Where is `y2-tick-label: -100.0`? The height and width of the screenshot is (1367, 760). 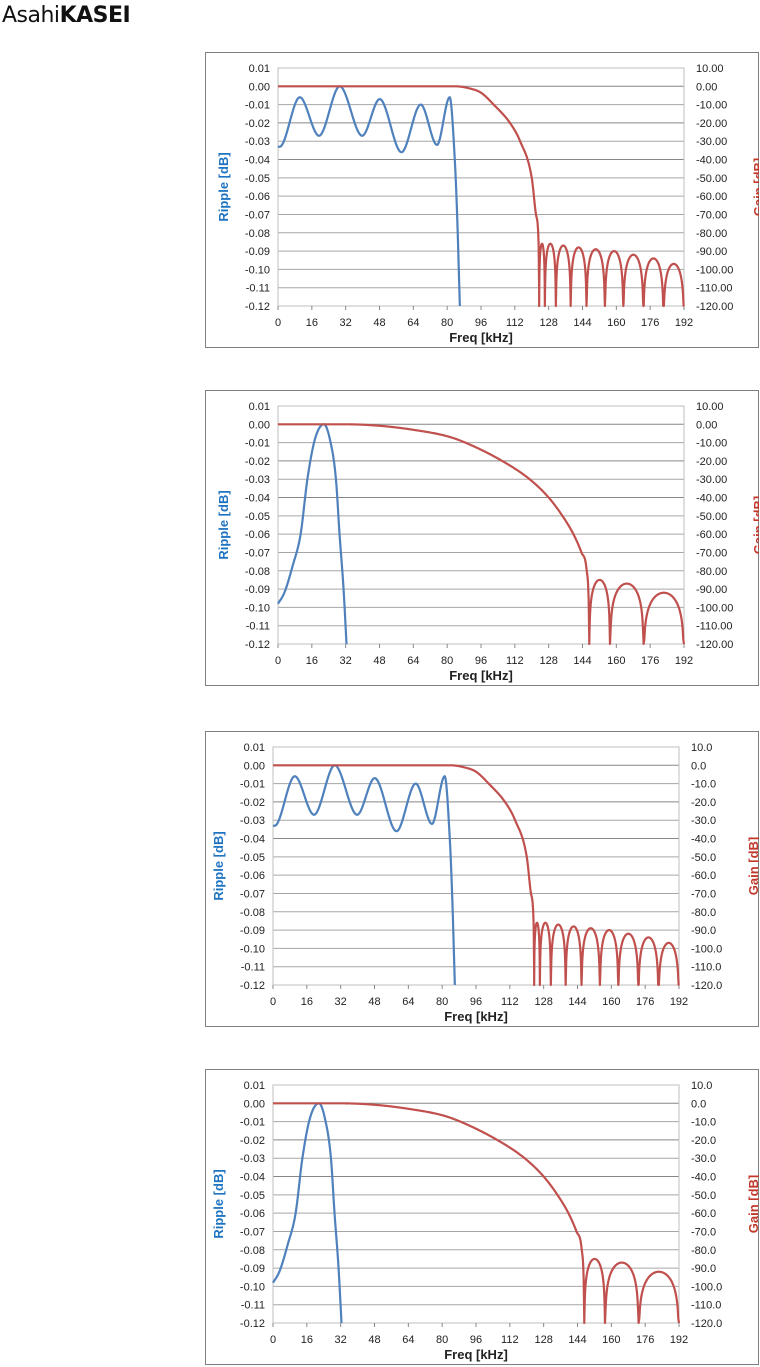
y2-tick-label: -100.0 is located at coordinates (706, 1287).